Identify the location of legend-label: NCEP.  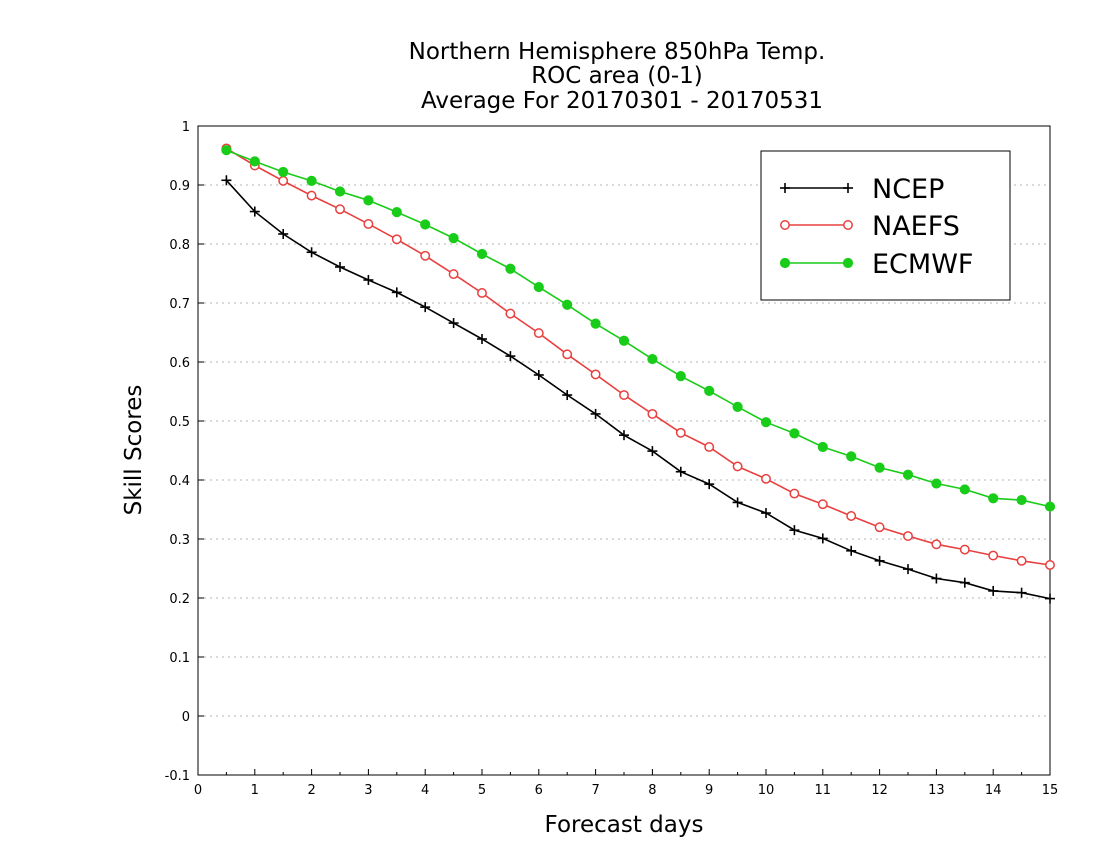
(908, 189).